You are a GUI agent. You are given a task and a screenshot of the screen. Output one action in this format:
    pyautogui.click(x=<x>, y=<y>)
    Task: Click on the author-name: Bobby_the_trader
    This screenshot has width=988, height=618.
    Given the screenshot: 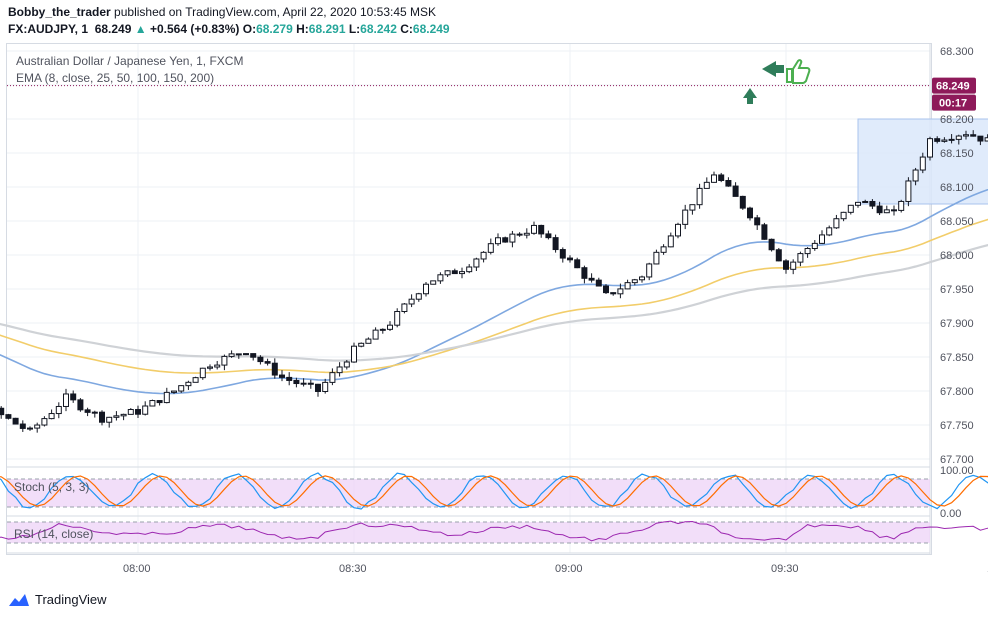 What is the action you would take?
    pyautogui.click(x=59, y=12)
    